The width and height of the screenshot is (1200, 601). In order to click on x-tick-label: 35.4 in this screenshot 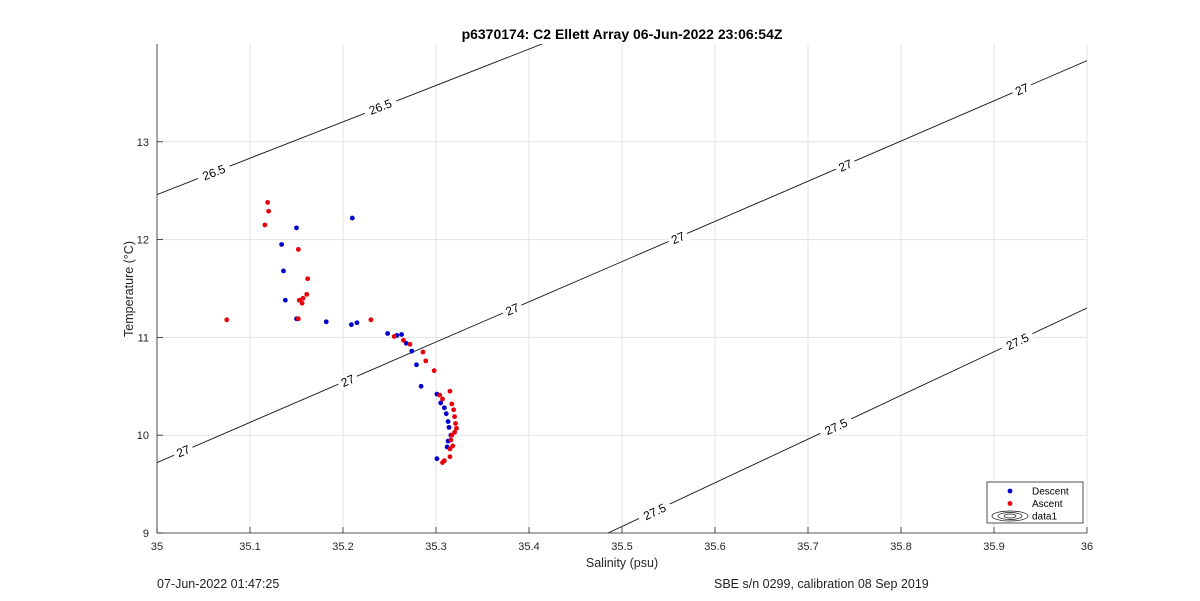, I will do `click(528, 547)`.